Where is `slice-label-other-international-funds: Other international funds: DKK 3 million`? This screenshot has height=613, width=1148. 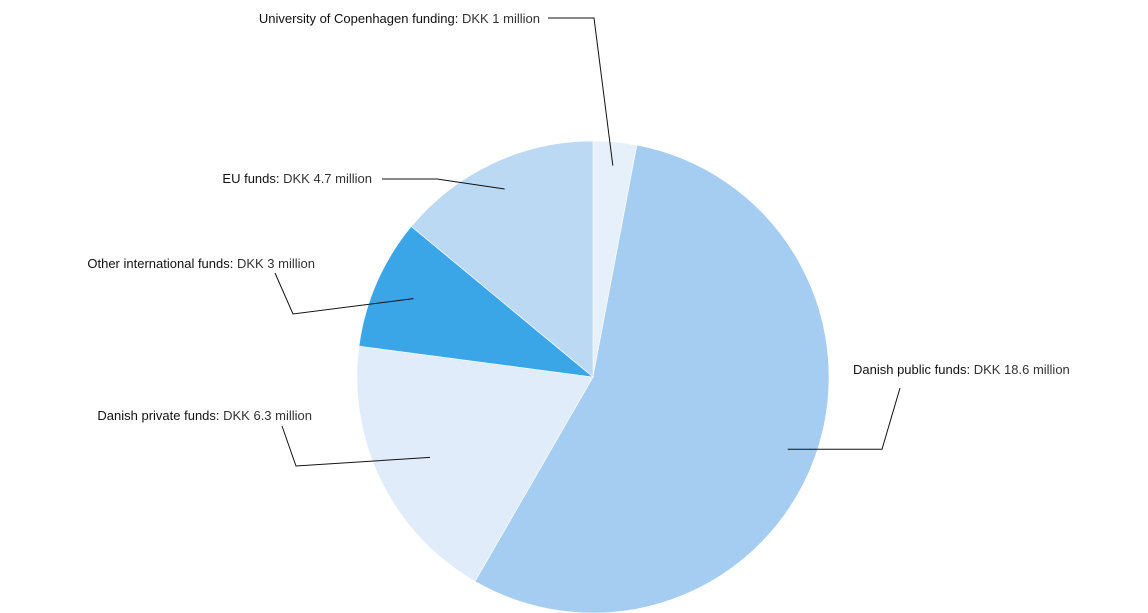 slice-label-other-international-funds: Other international funds: DKK 3 million is located at coordinates (201, 263).